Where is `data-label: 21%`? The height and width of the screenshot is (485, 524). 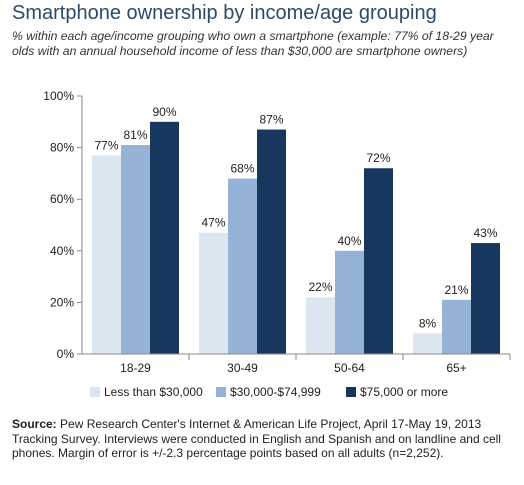
data-label: 21% is located at coordinates (456, 290).